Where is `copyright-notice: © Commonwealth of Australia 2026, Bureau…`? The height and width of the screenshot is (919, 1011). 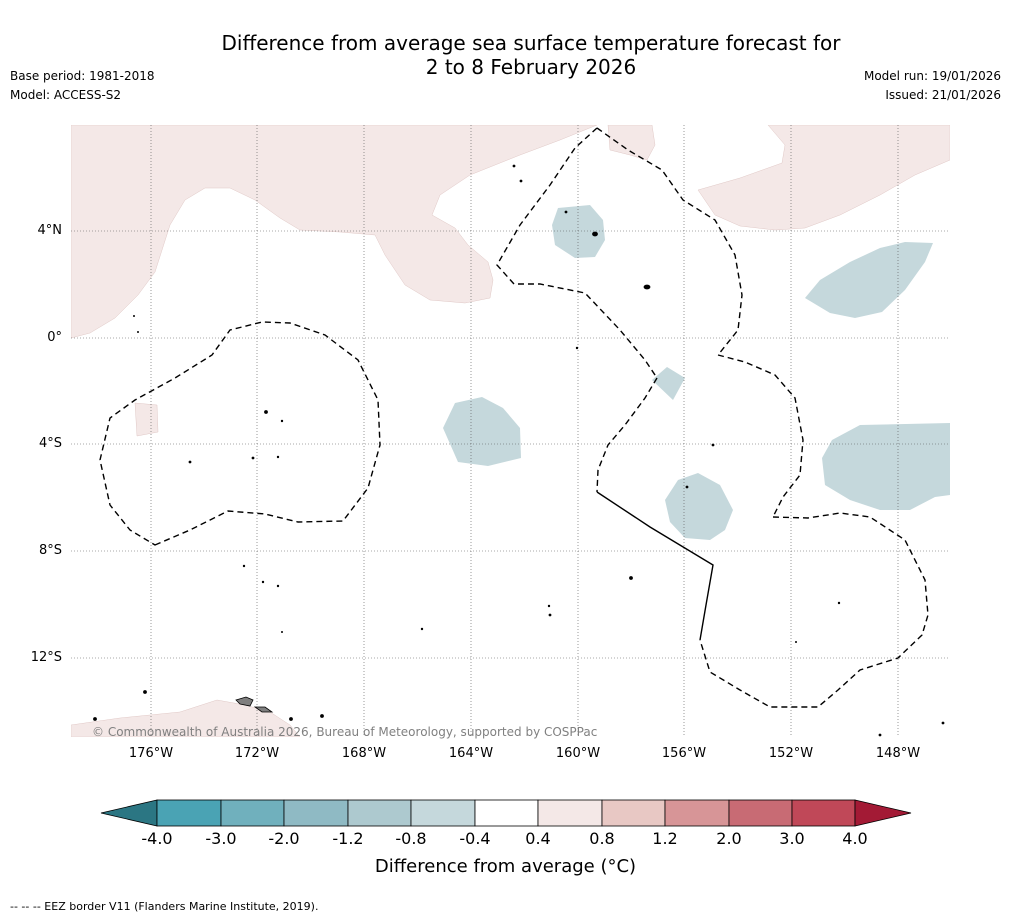
copyright-notice: © Commonwealth of Australia 2026, Bureau… is located at coordinates (345, 732).